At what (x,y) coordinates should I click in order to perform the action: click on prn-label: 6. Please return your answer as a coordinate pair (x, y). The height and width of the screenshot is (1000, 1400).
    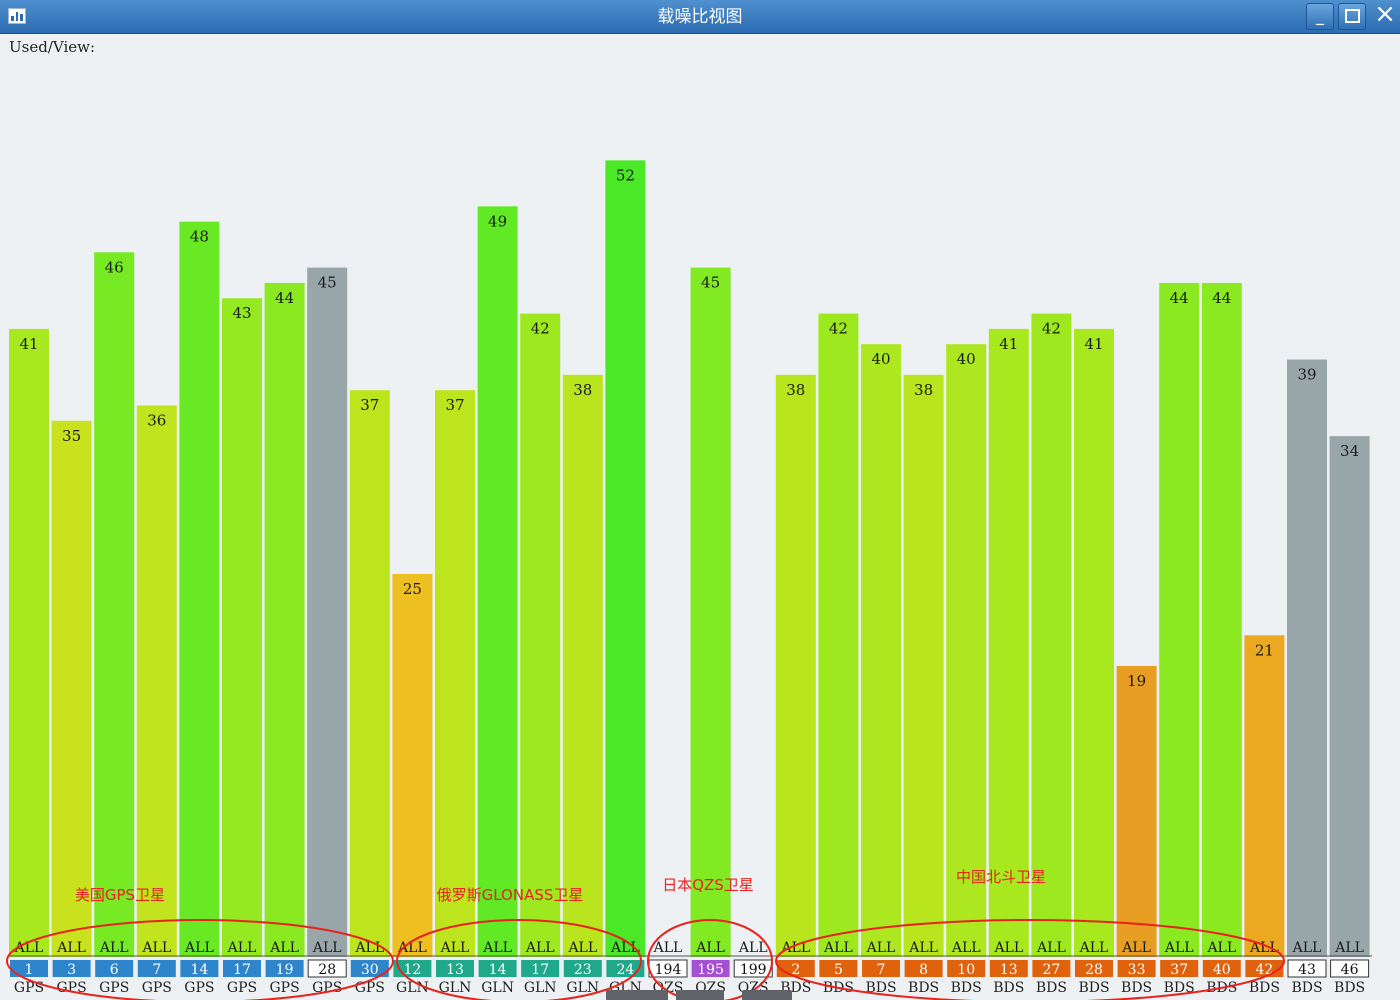
    Looking at the image, I should click on (114, 970).